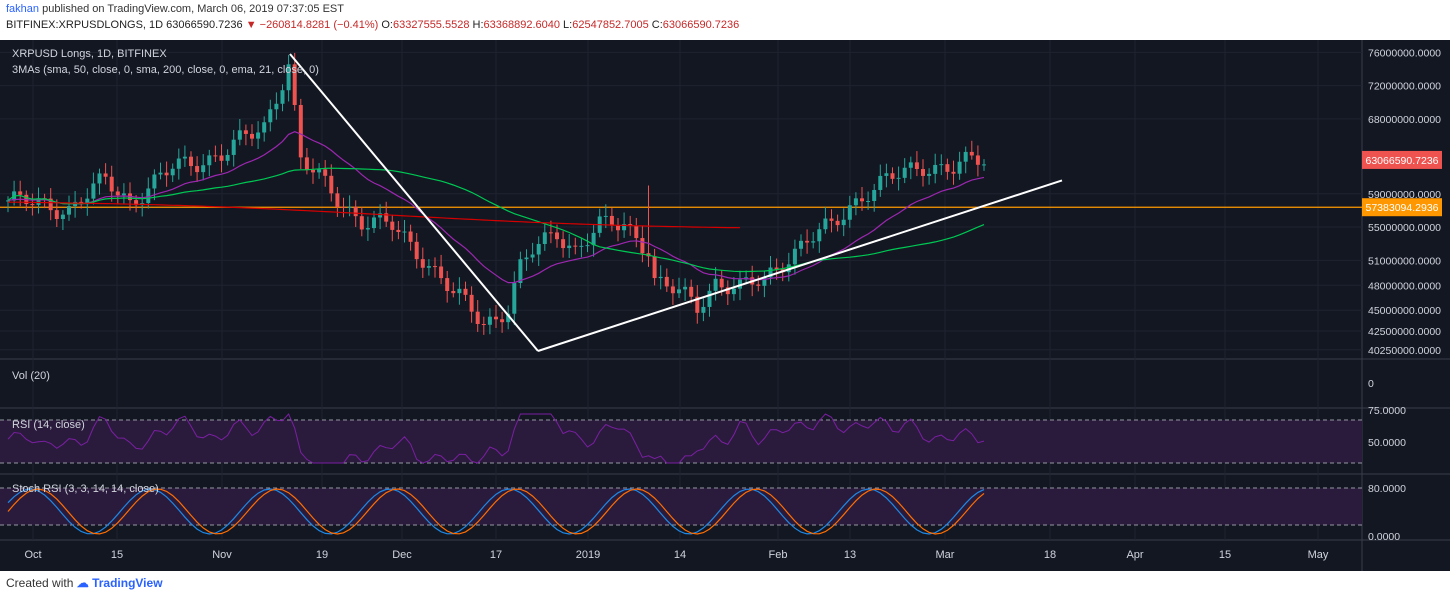  What do you see at coordinates (127, 583) in the screenshot?
I see `tradingview-brand: TradingView` at bounding box center [127, 583].